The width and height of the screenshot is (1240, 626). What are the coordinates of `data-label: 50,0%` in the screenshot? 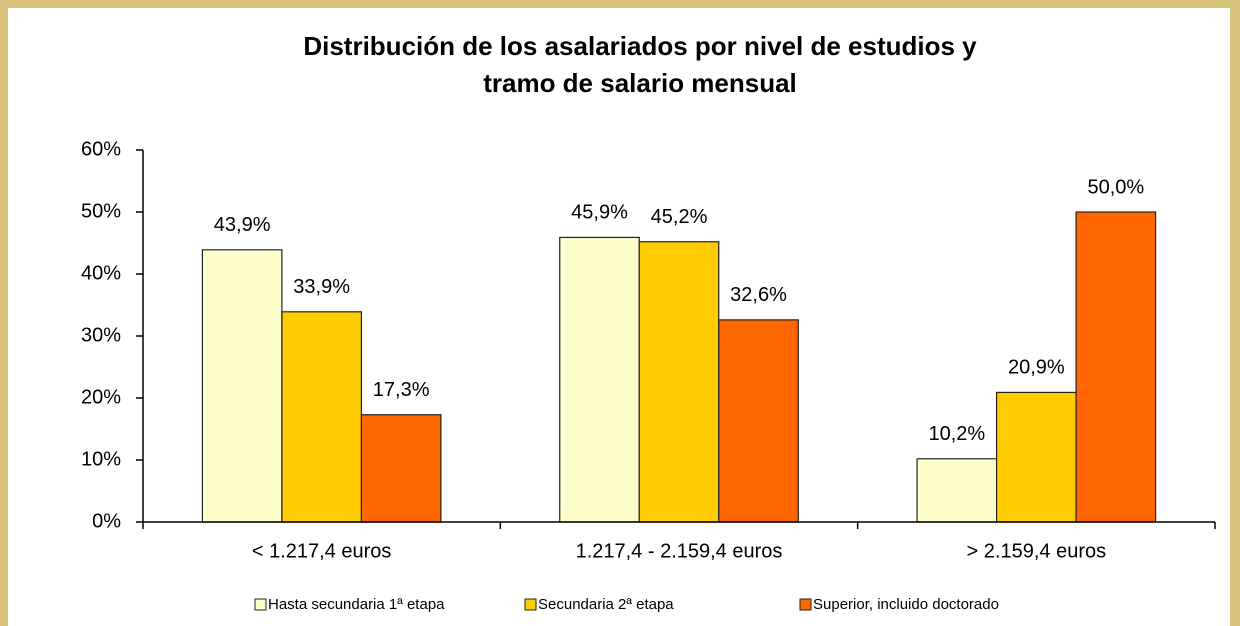 It's located at (1115, 187).